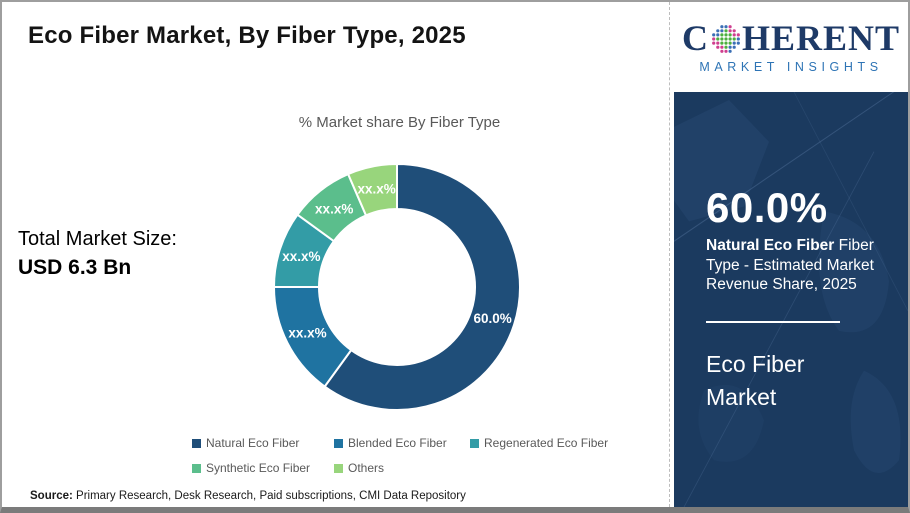 The height and width of the screenshot is (513, 910). Describe the element at coordinates (51, 496) in the screenshot. I see `source-label: Source:` at that location.